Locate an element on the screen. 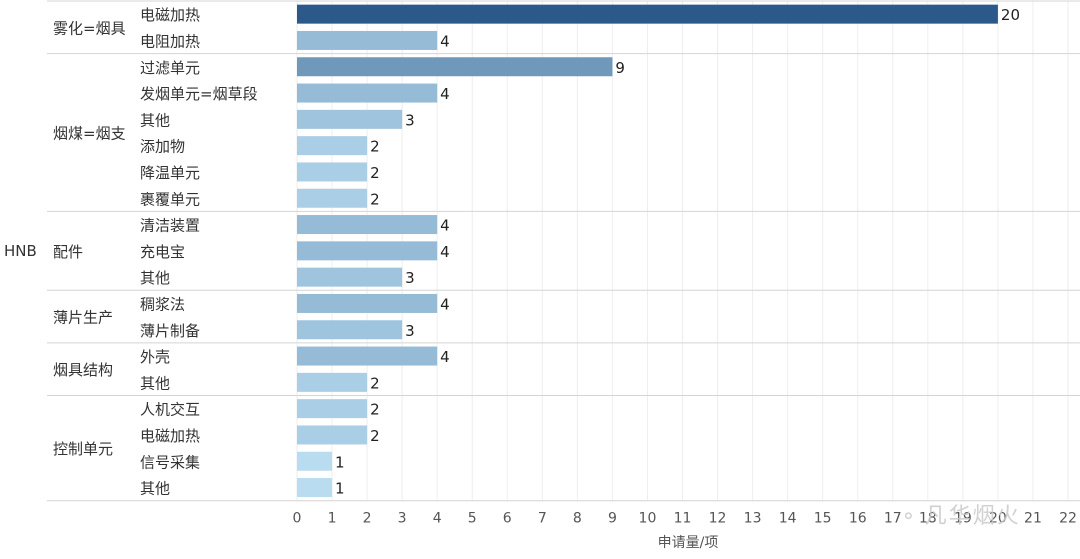  x-tick-label: 10 is located at coordinates (648, 519).